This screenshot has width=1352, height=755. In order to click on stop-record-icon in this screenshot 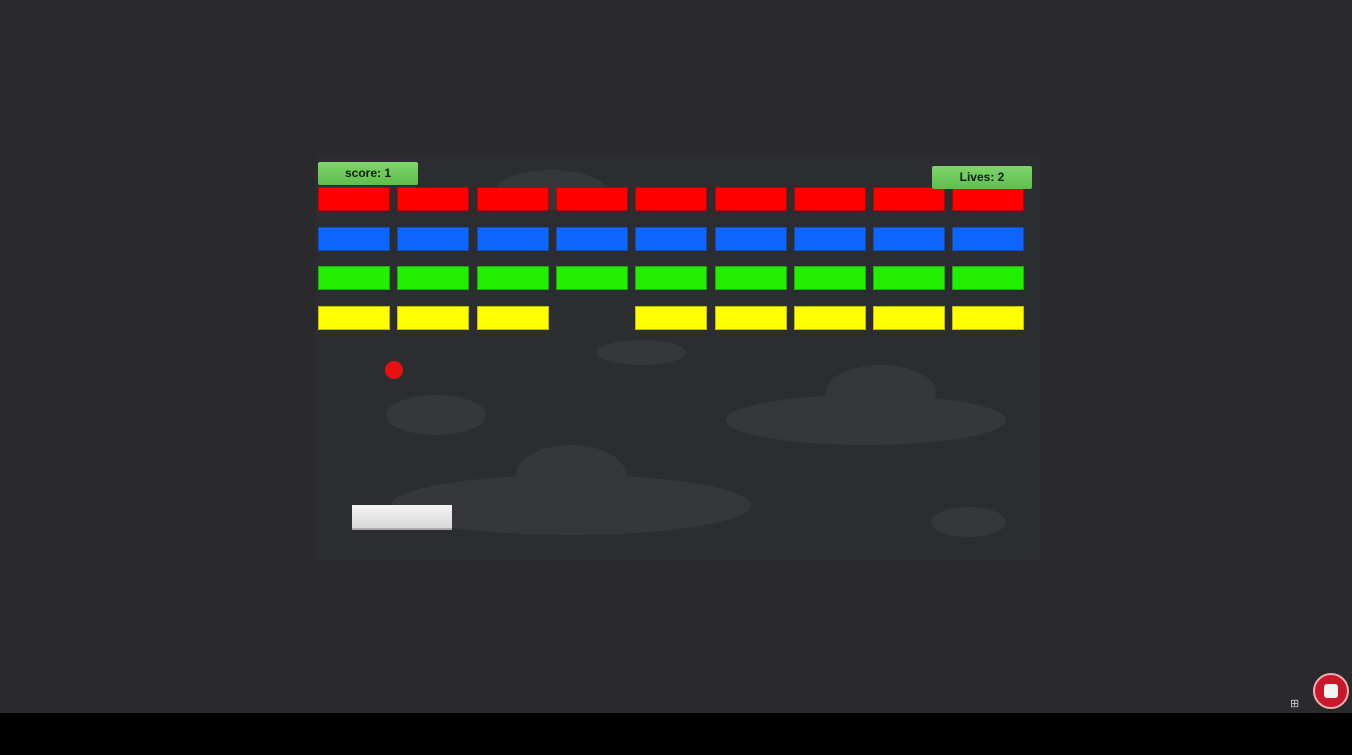, I will do `click(1331, 691)`.